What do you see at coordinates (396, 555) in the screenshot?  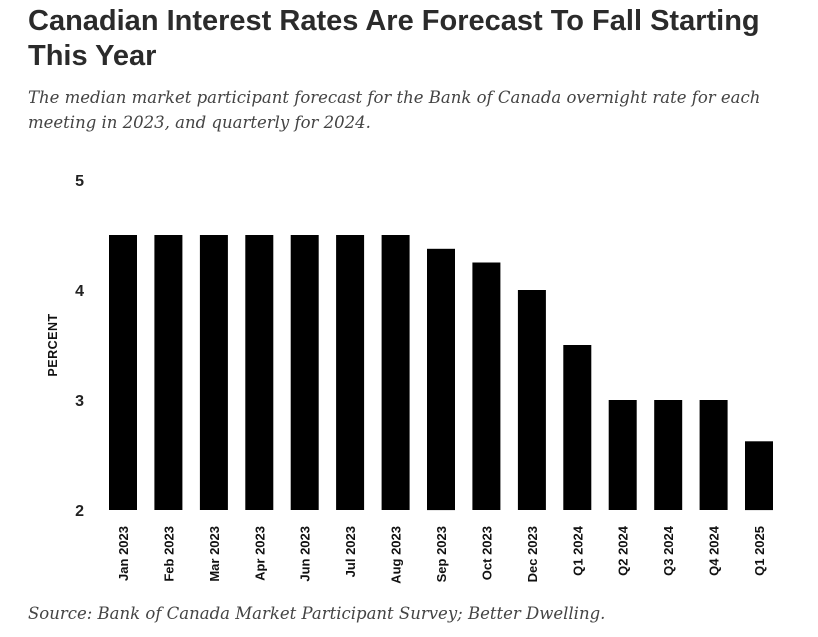 I see `x-tick-label: Aug 2023` at bounding box center [396, 555].